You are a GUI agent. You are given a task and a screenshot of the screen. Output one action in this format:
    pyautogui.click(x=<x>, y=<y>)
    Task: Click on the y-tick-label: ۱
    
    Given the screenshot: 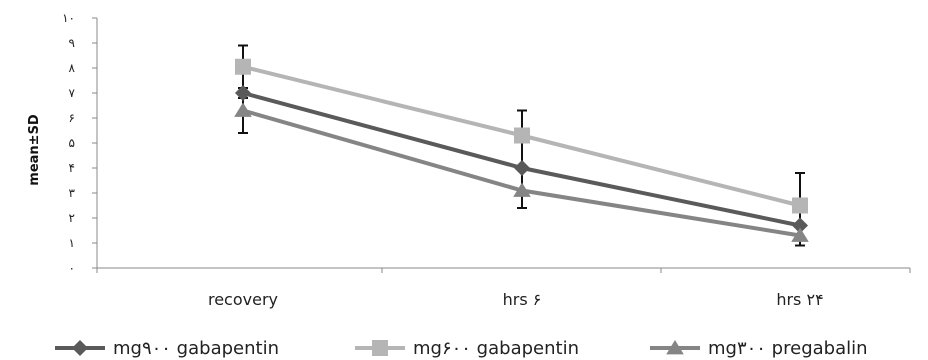 What is the action you would take?
    pyautogui.click(x=72, y=243)
    